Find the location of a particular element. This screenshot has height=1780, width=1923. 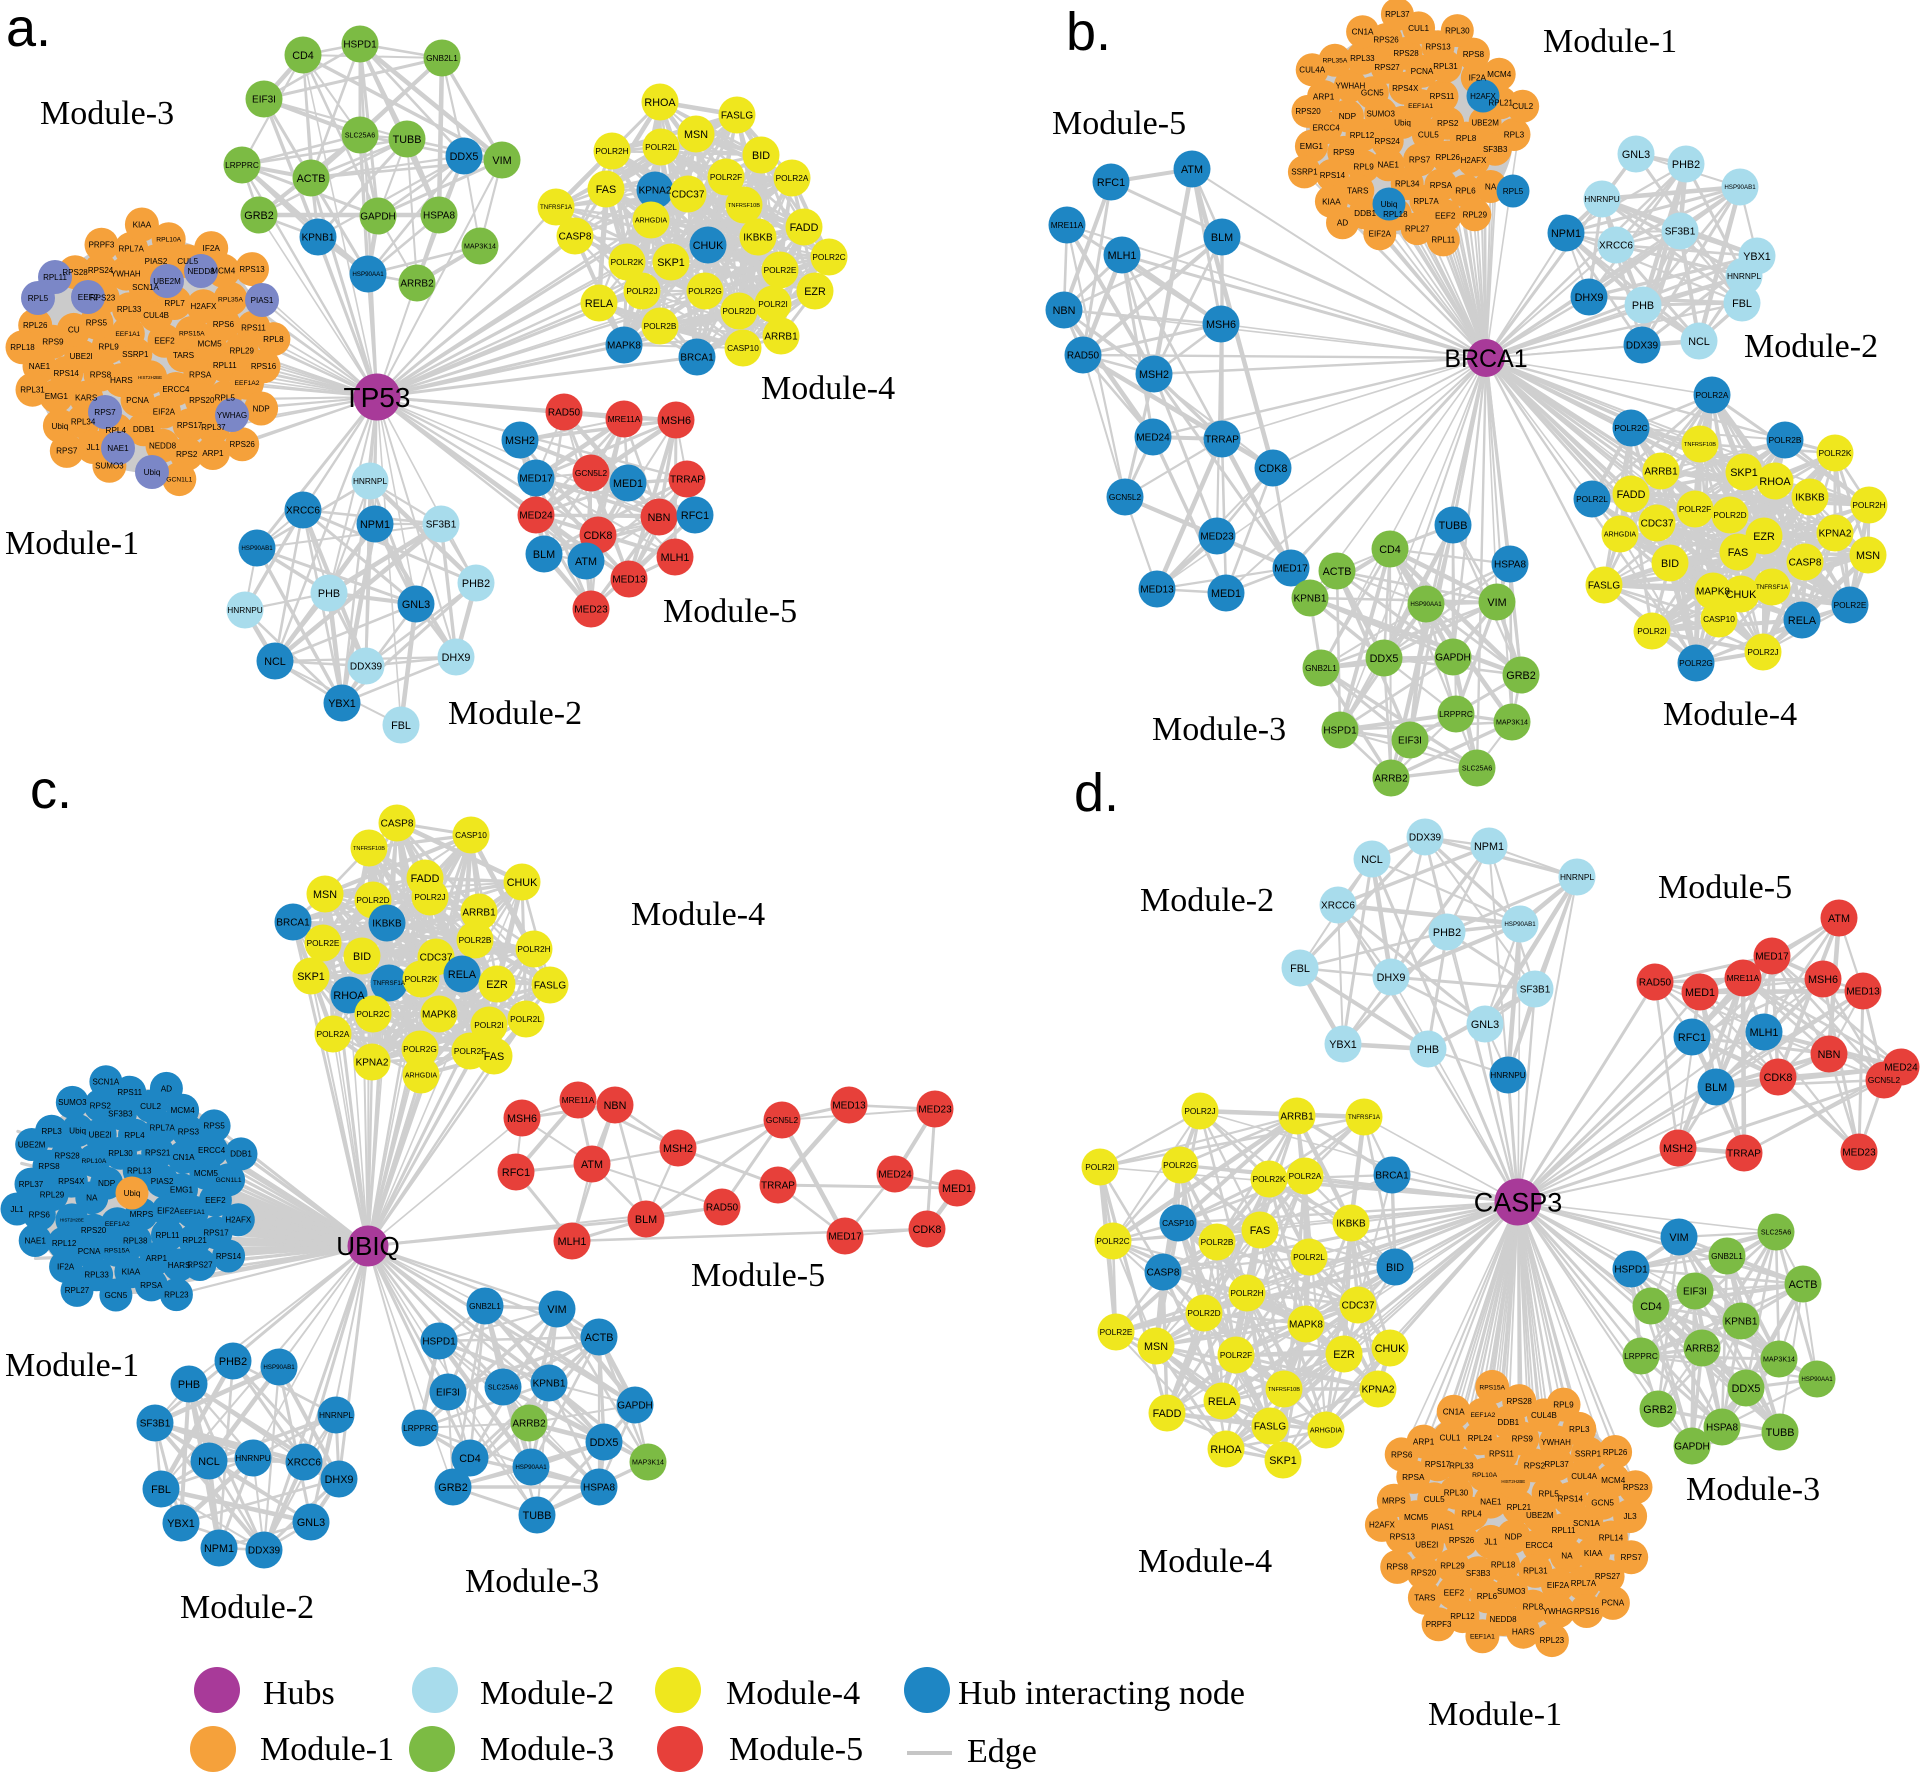

svg-text: EEF1A1 is located at coordinates (1420, 106).